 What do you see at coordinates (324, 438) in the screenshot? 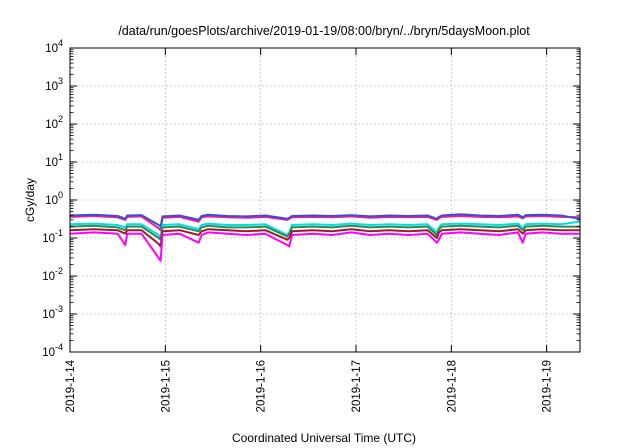
I see `x-axis-label: Coordinated Universal Time (UTC)` at bounding box center [324, 438].